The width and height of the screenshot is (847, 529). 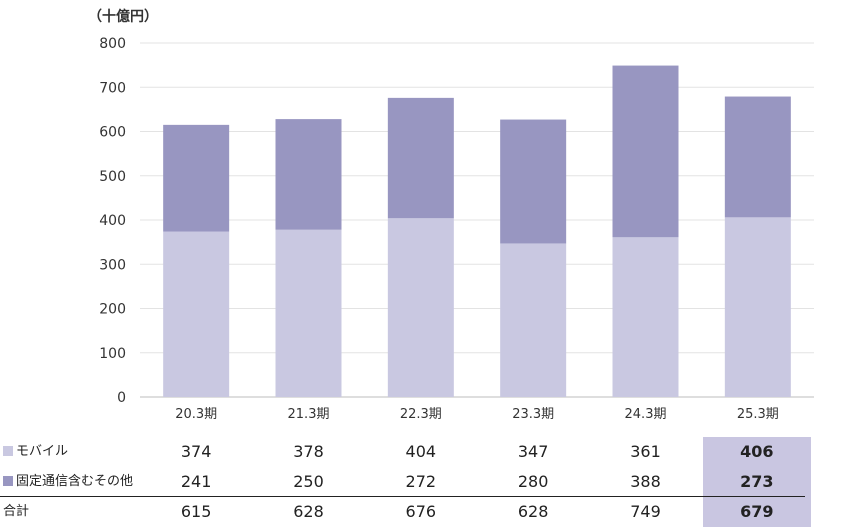 I want to click on row-label-text: 合計, so click(x=16, y=511).